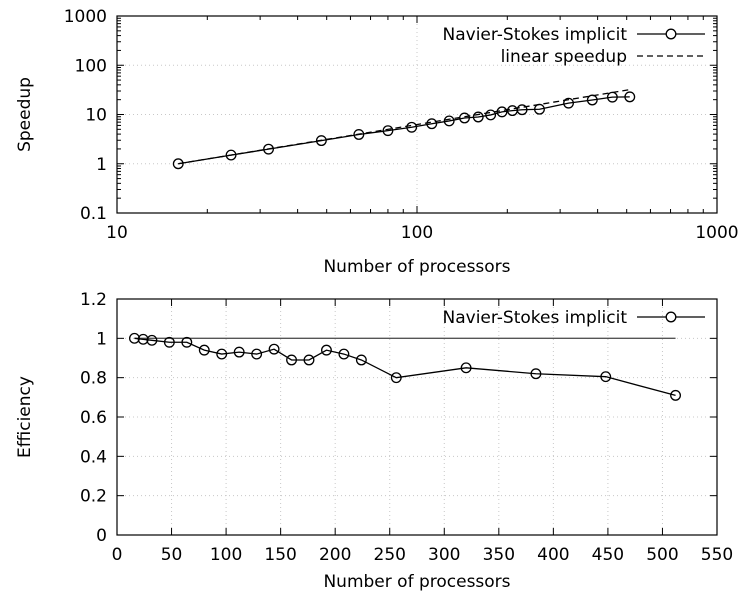  I want to click on y-tick-label: 1.2, so click(93, 300).